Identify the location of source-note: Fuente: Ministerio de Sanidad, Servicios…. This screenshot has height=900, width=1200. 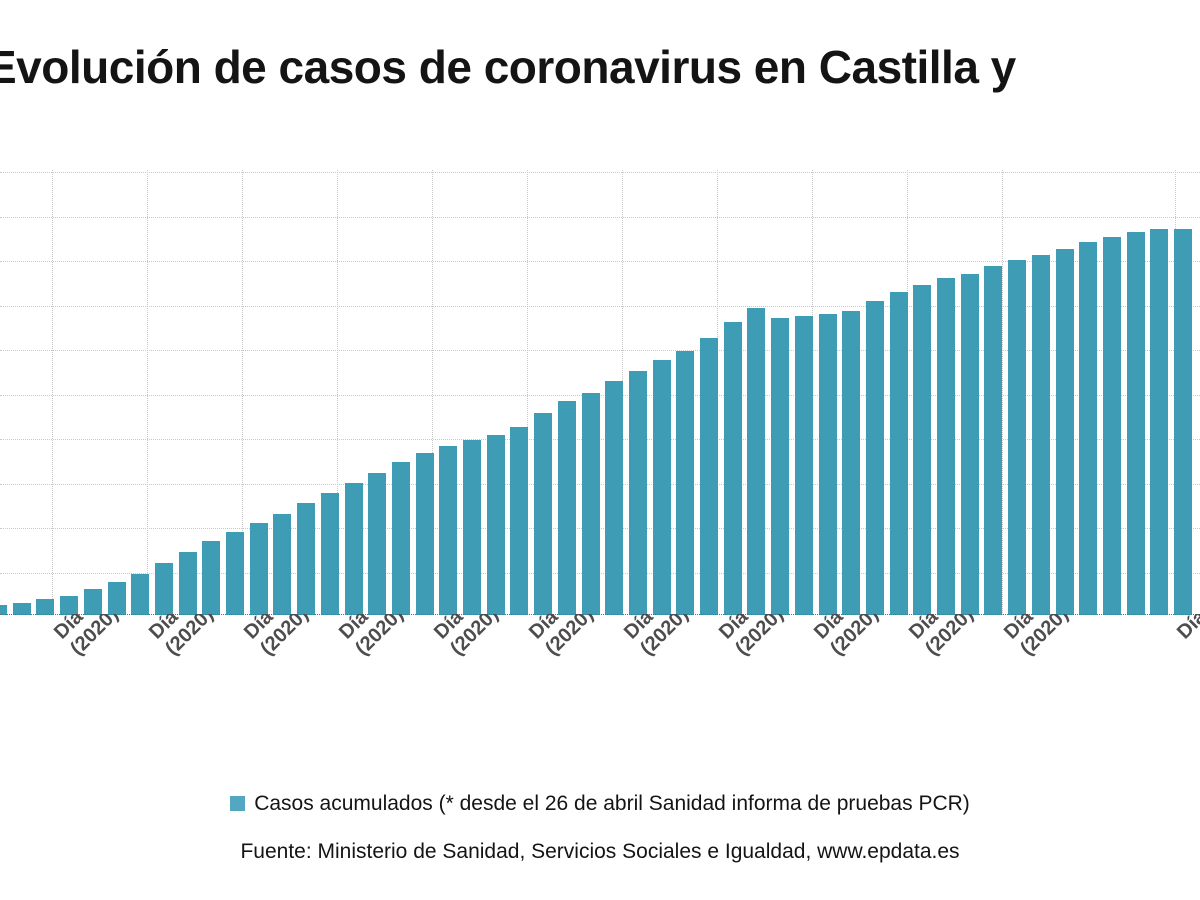
(600, 851).